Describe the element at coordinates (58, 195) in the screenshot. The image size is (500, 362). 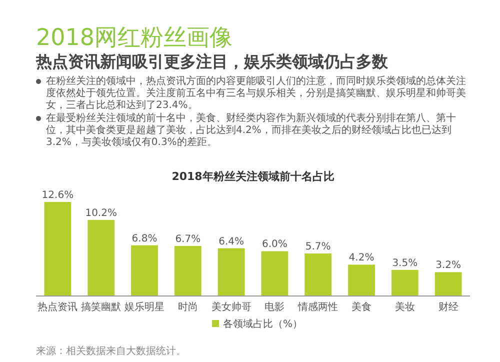
I see `data-label: 12.6%` at that location.